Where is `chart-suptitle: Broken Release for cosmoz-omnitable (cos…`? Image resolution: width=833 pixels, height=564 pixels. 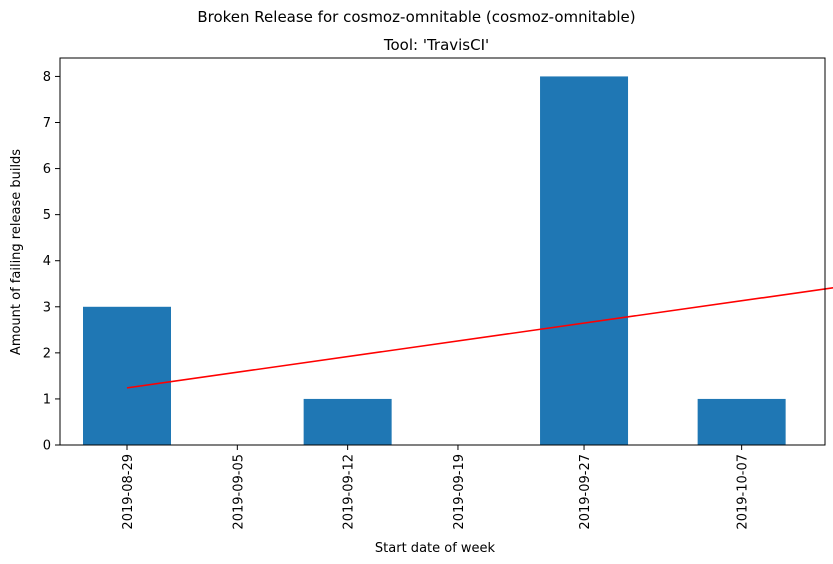 chart-suptitle: Broken Release for cosmoz-omnitable (cos… is located at coordinates (416, 17).